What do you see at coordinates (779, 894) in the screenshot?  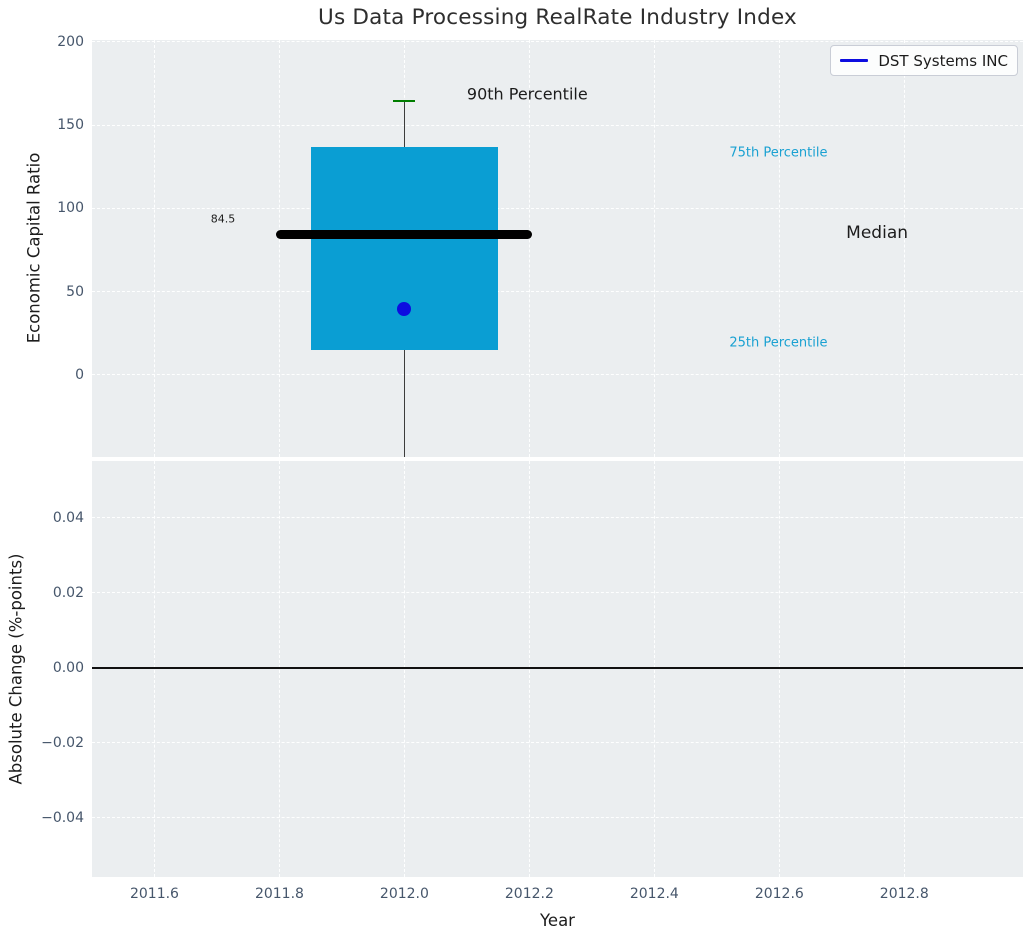 I see `x-tick-label: 2012.6` at bounding box center [779, 894].